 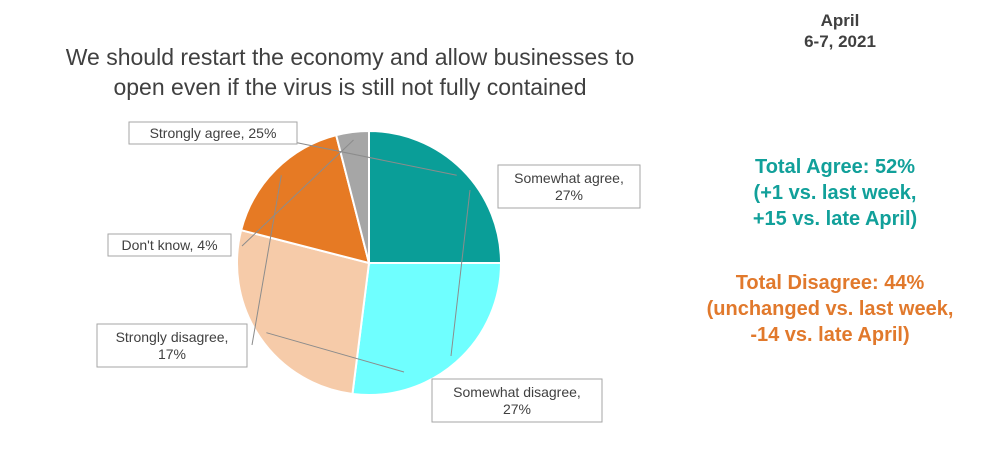 I want to click on data-label-box-don-t-know, so click(x=169, y=245).